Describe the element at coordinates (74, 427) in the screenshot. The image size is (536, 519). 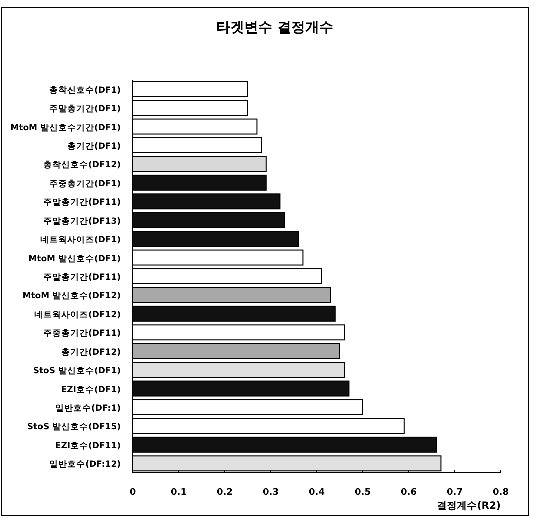
I see `y-tick-label: StoS 발신호수(DF15)` at that location.